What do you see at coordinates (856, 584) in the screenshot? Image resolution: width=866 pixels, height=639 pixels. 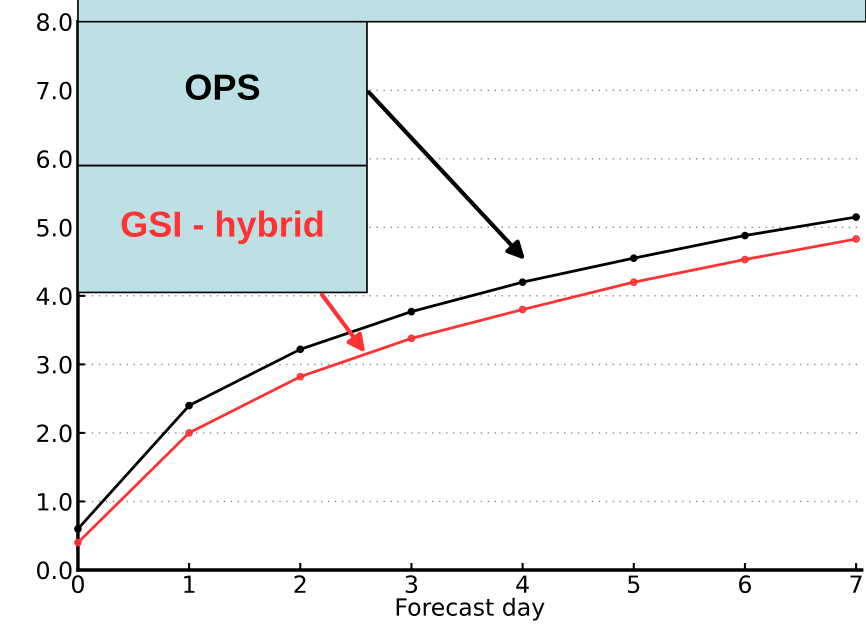 I see `x-tick-label: 7` at bounding box center [856, 584].